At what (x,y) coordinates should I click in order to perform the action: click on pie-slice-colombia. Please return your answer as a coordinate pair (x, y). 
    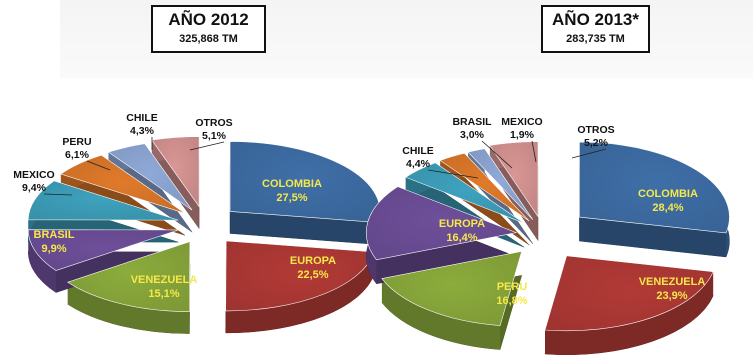
    Looking at the image, I should click on (654, 187).